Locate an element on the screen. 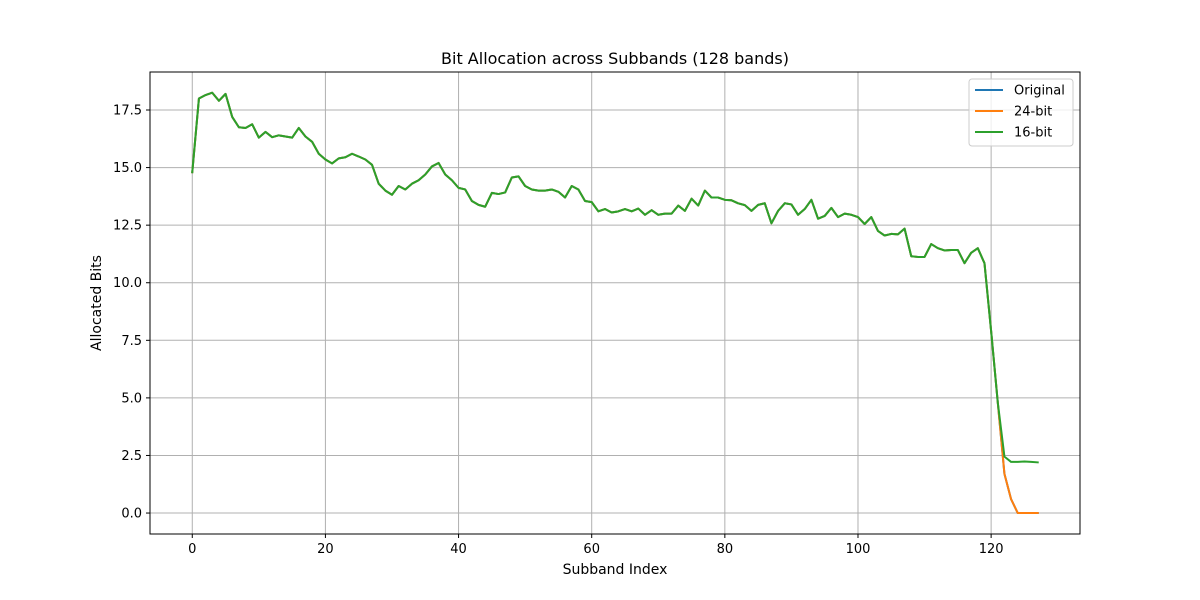 The width and height of the screenshot is (1200, 600). legend-box is located at coordinates (1021, 112).